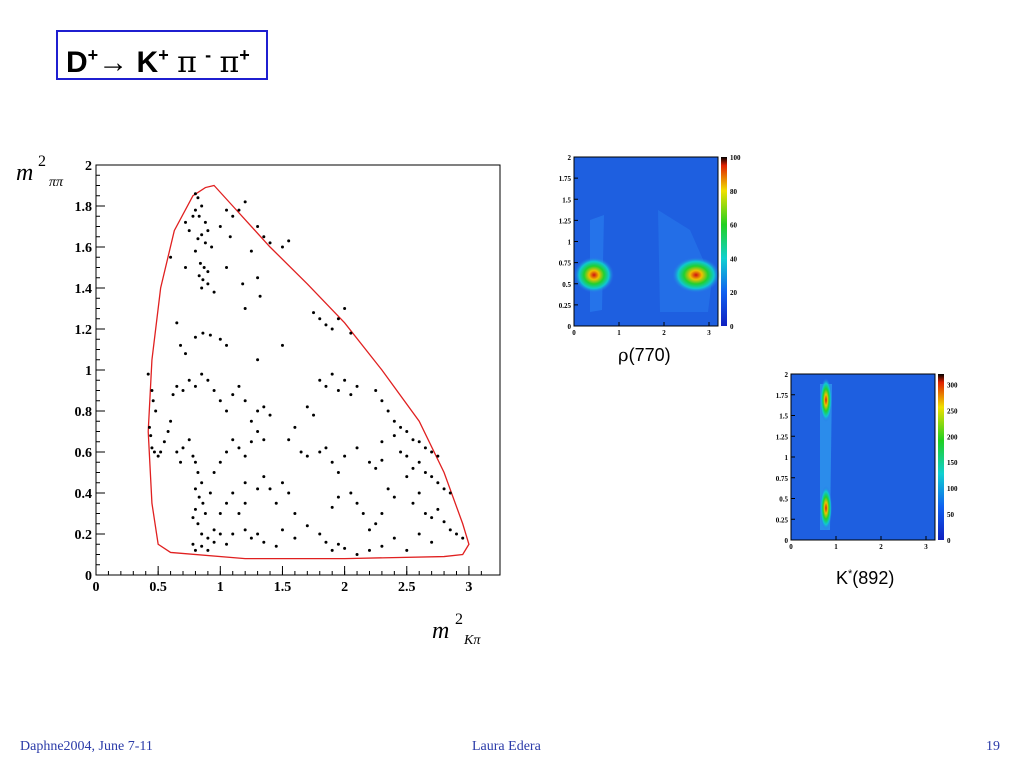 Image resolution: width=1024 pixels, height=768 pixels. I want to click on y-label-sub: ππ, so click(56, 182).